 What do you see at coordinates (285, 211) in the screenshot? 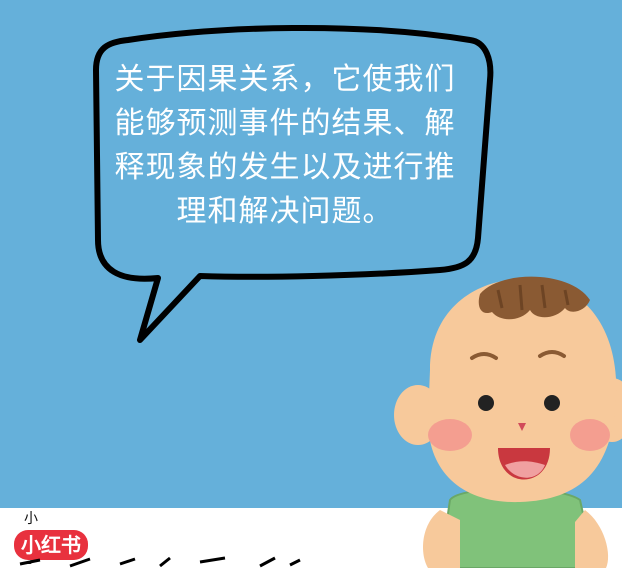
I see `bubble-line-4: 理和解决问题。` at bounding box center [285, 211].